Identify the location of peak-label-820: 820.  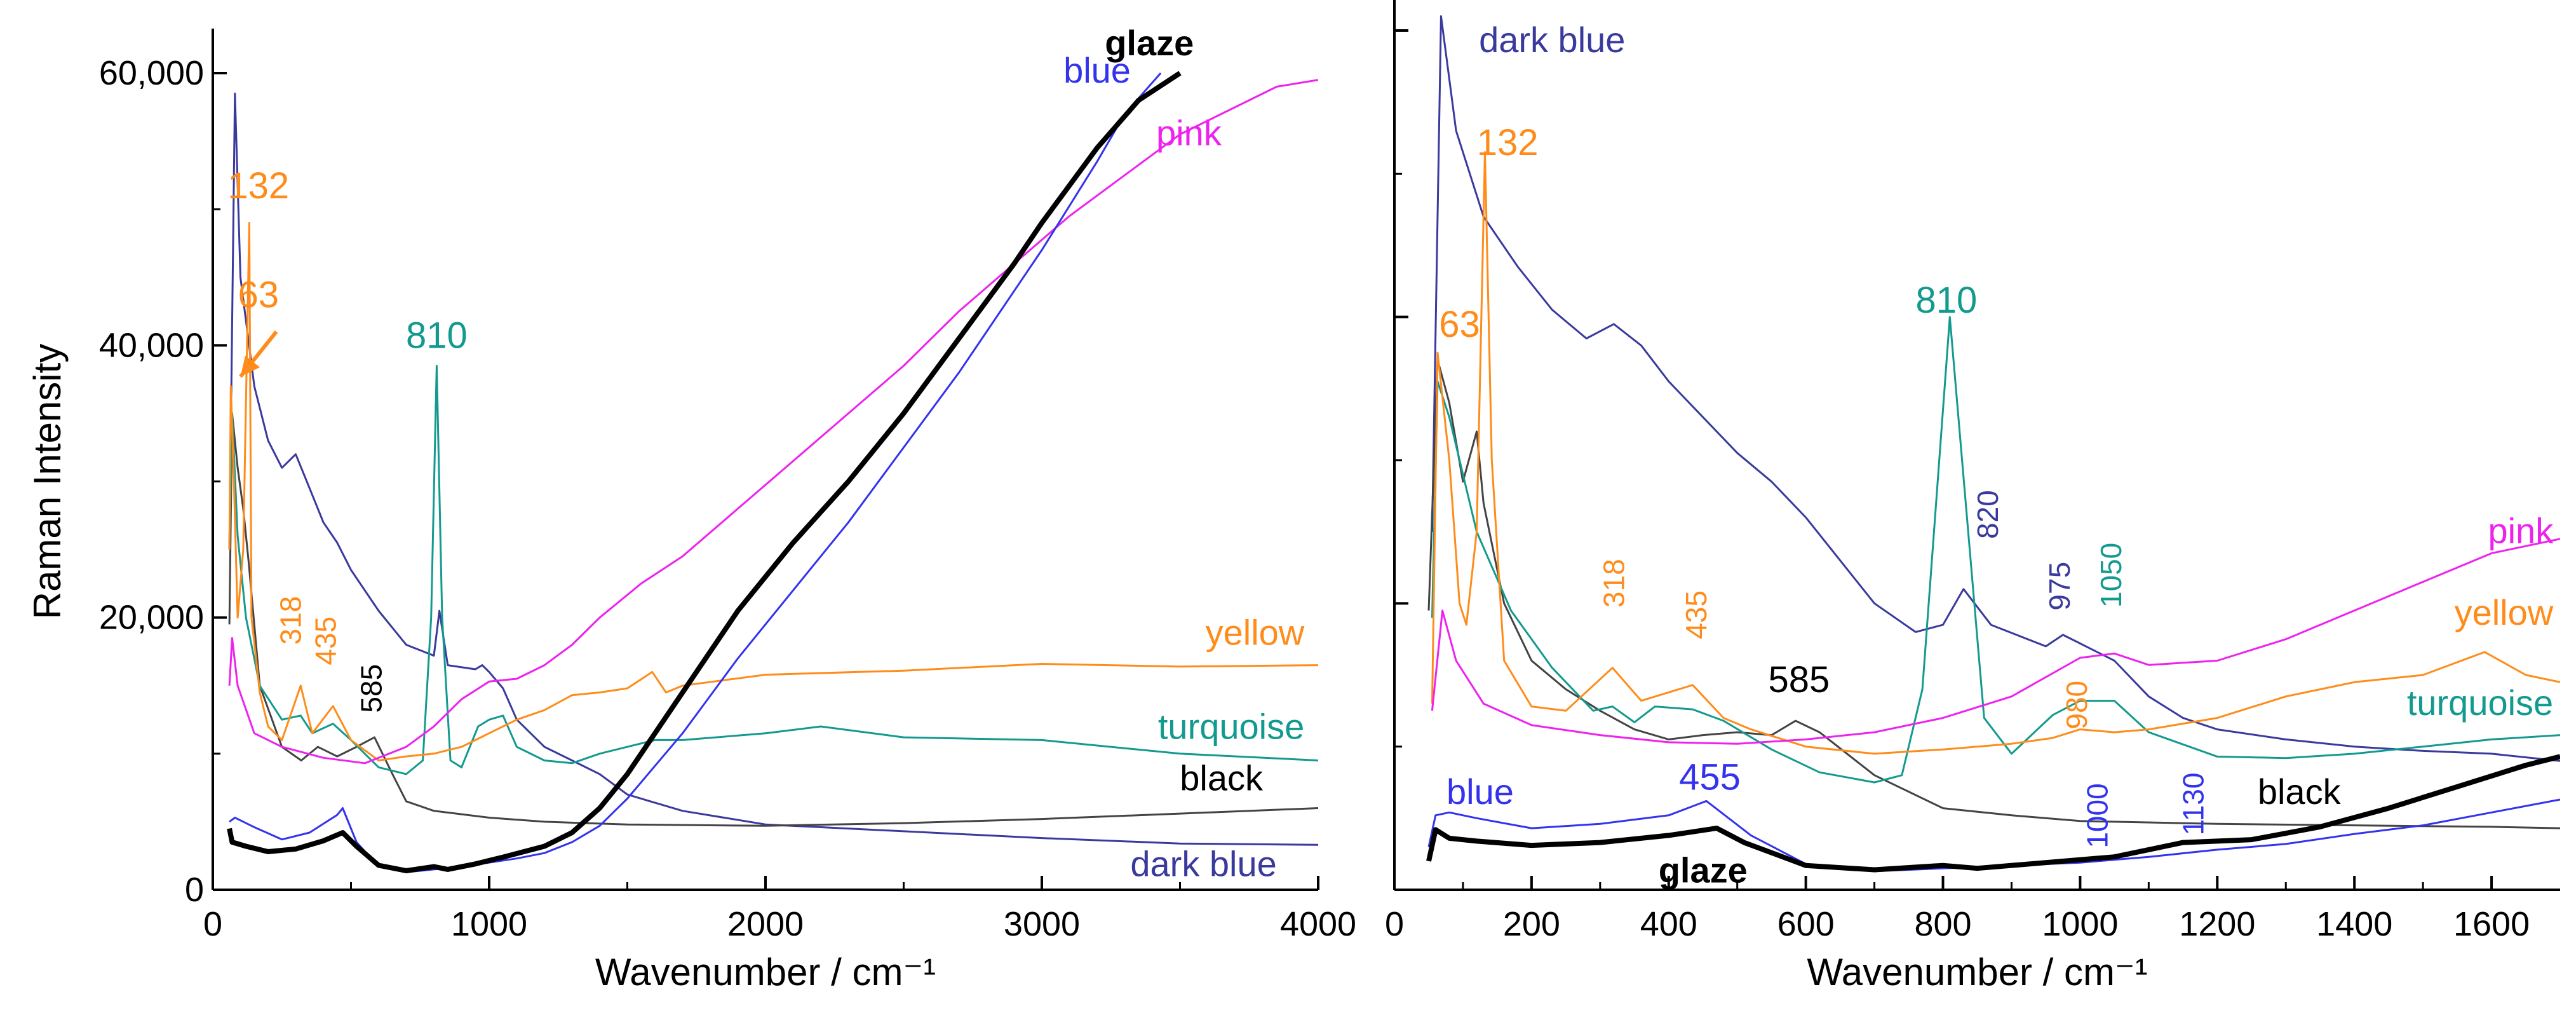
(1987, 514).